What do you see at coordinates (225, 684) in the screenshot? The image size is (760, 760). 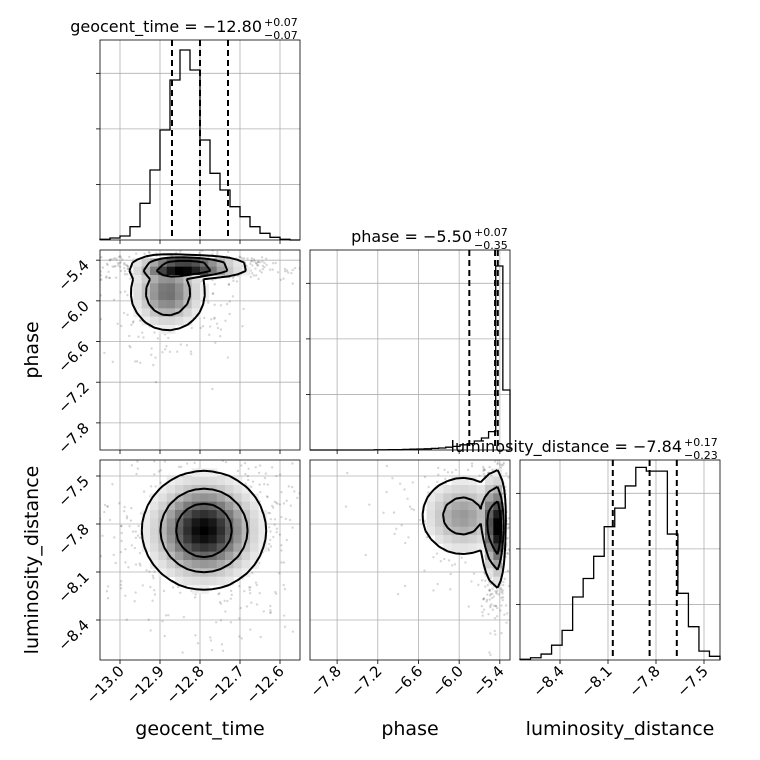 I see `x-tick-label-geocent_time-3: −12.7` at bounding box center [225, 684].